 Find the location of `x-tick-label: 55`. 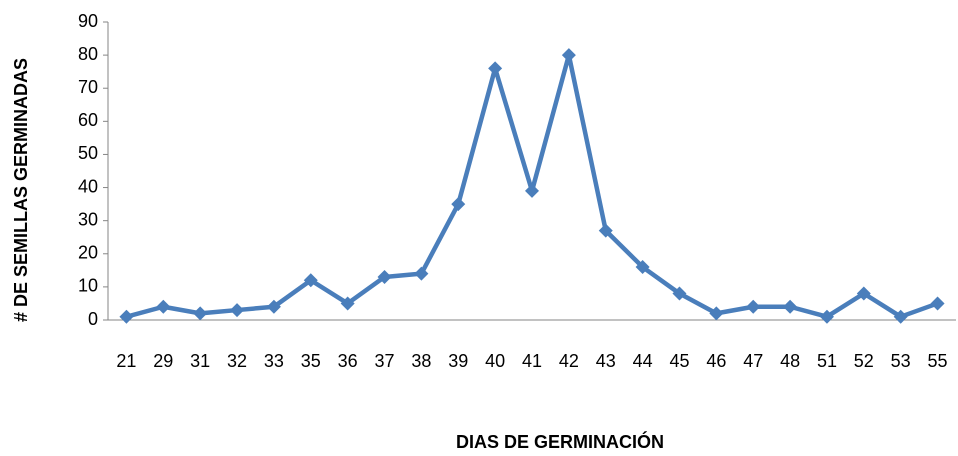

x-tick-label: 55 is located at coordinates (938, 361).